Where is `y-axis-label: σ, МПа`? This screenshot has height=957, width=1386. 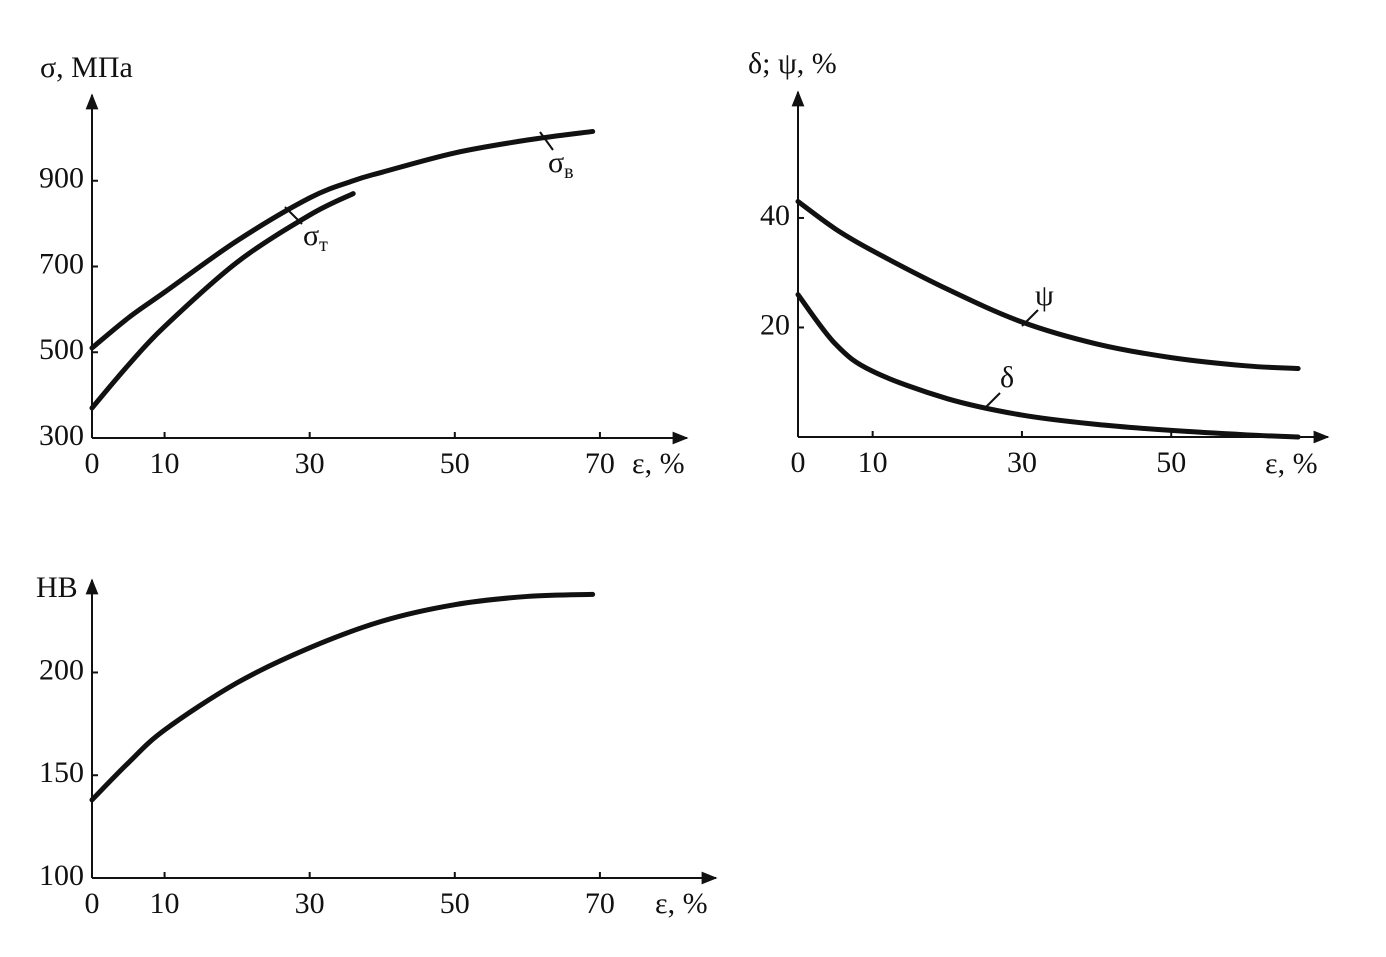 y-axis-label: σ, МПа is located at coordinates (86, 67).